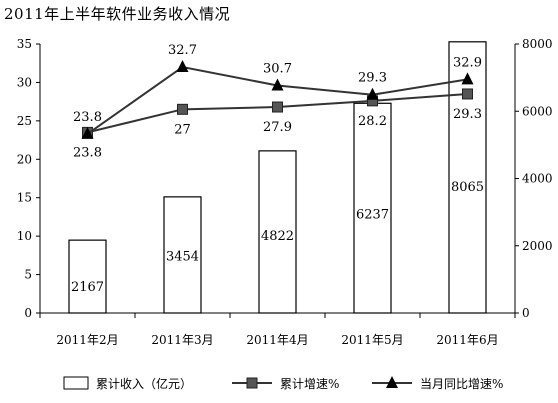 This screenshot has height=403, width=558. What do you see at coordinates (24, 121) in the screenshot?
I see `y-left-tick-label: 25` at bounding box center [24, 121].